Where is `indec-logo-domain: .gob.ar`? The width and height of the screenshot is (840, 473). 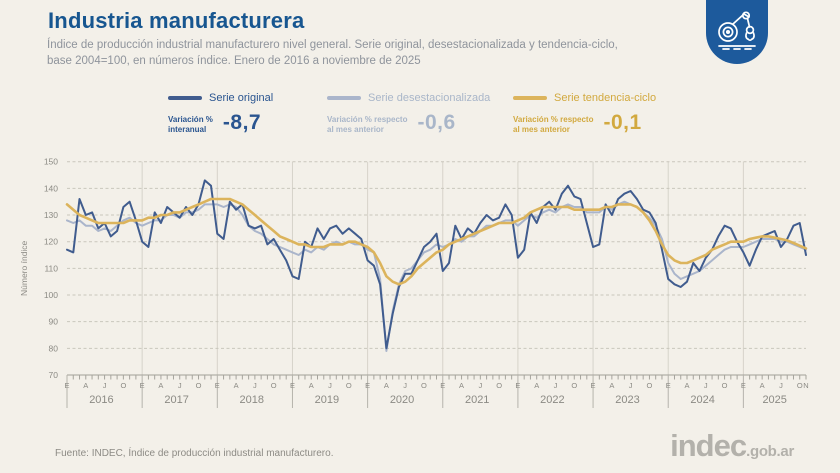
indec-logo-domain: .gob.ar is located at coordinates (770, 451).